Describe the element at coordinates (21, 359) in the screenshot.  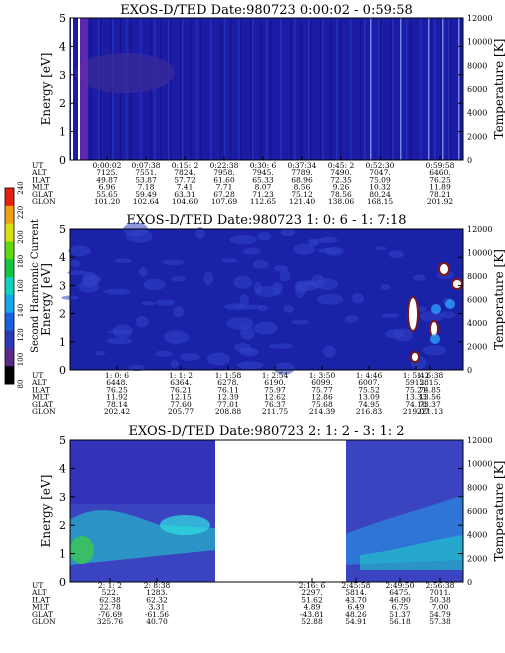
I see `colorbar-tick-label: 100` at that location.